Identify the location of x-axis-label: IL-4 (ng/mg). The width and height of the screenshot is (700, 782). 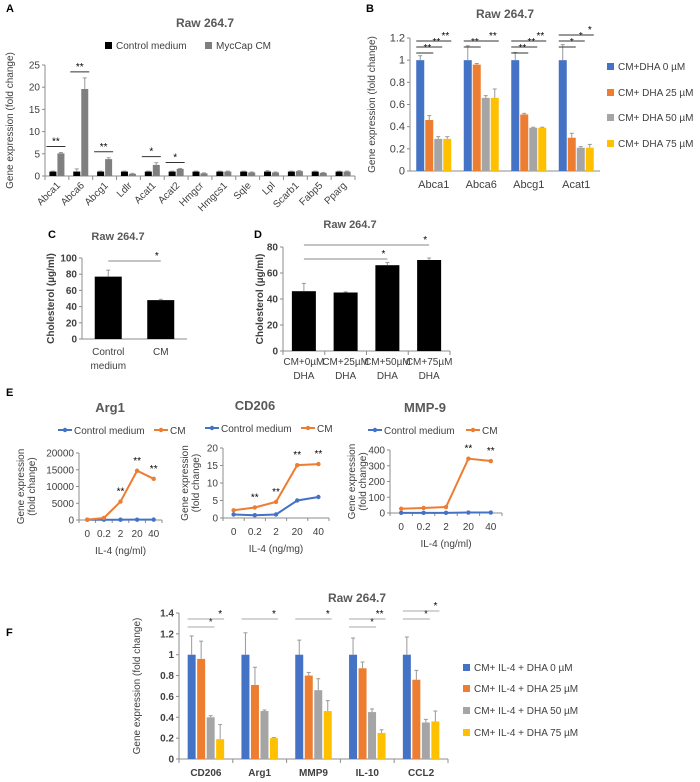
(276, 549).